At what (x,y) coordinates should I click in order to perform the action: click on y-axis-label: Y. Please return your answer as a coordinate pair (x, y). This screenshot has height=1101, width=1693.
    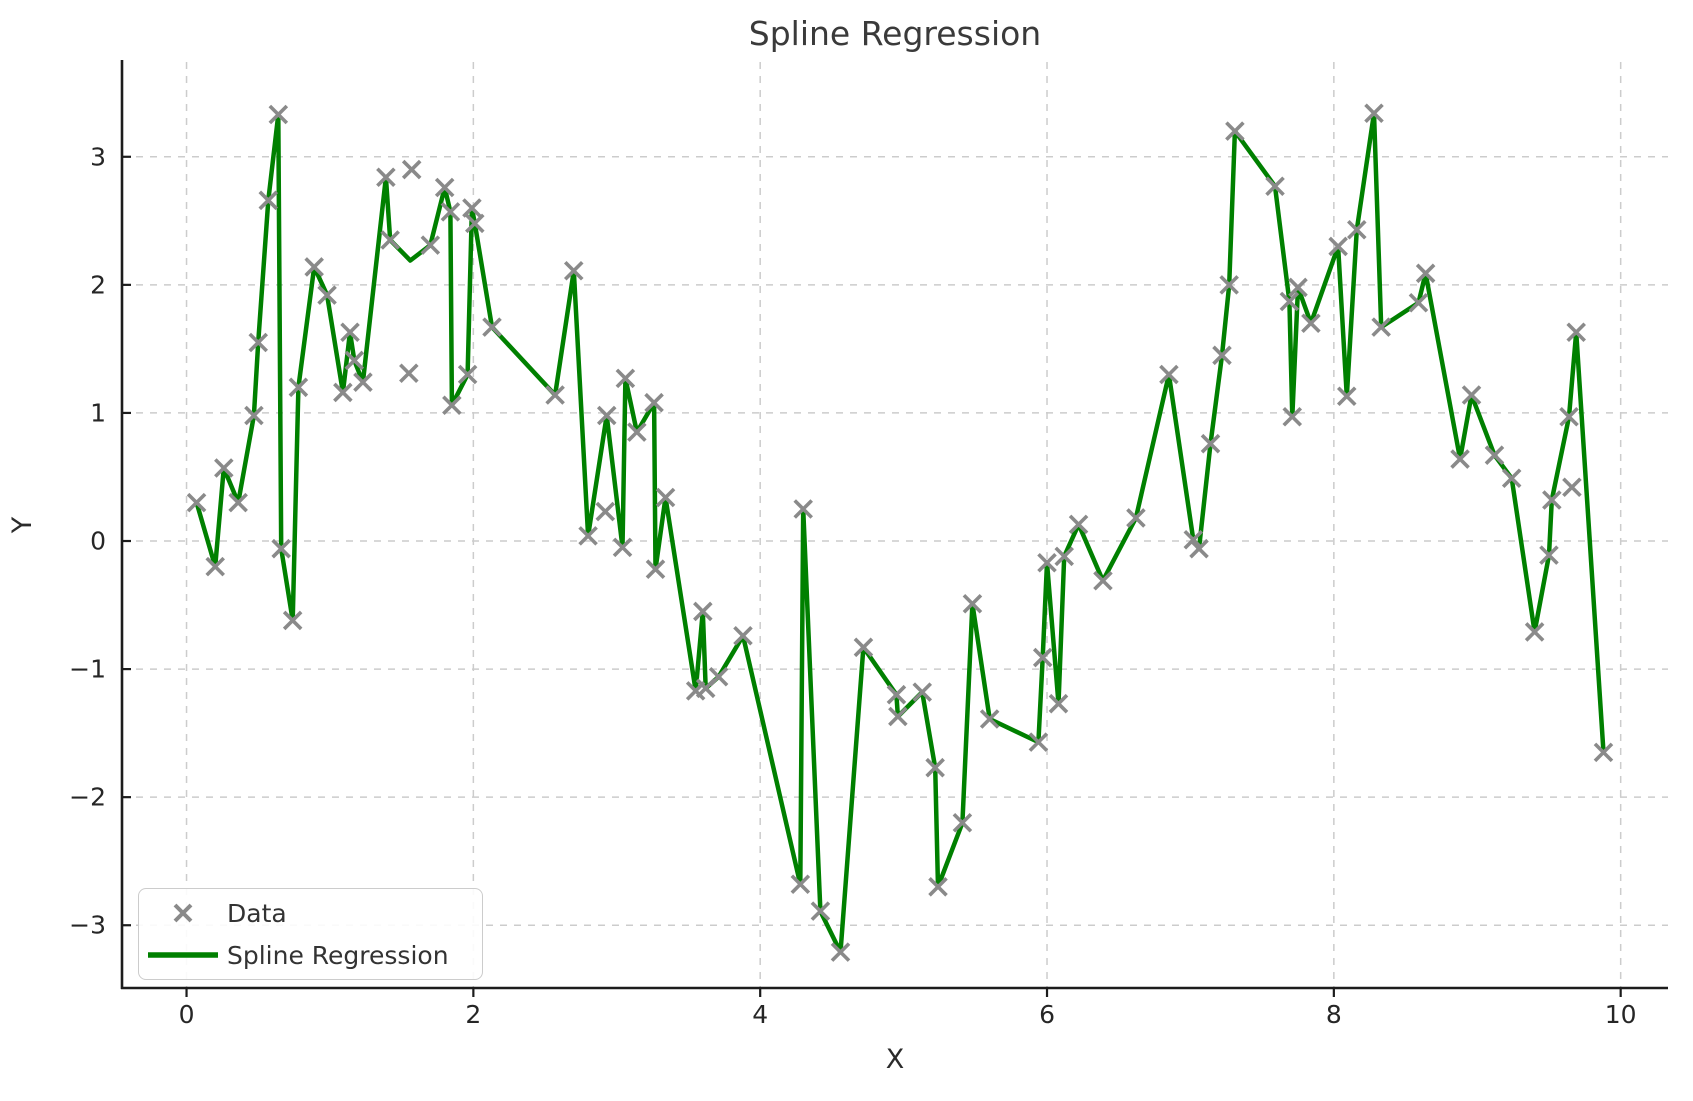
    Looking at the image, I should click on (22, 525).